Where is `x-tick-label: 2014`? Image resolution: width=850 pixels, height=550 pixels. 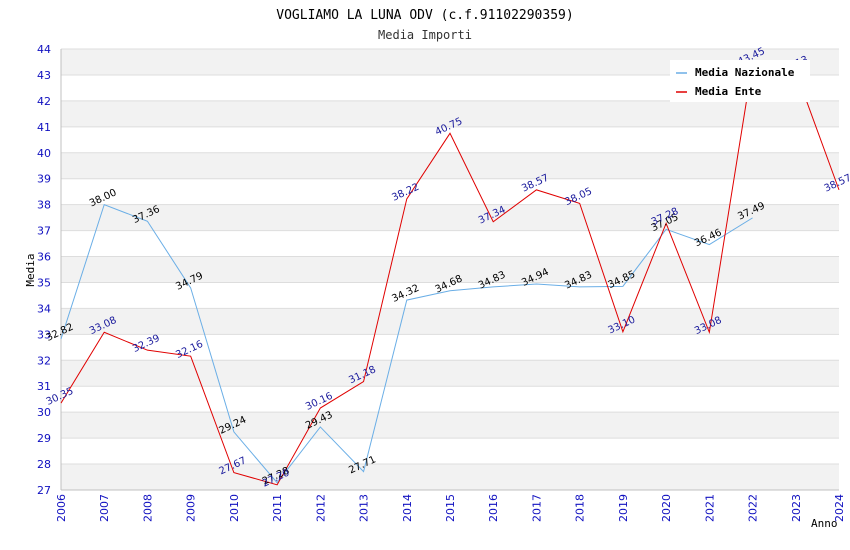 x-tick-label: 2014 is located at coordinates (407, 508).